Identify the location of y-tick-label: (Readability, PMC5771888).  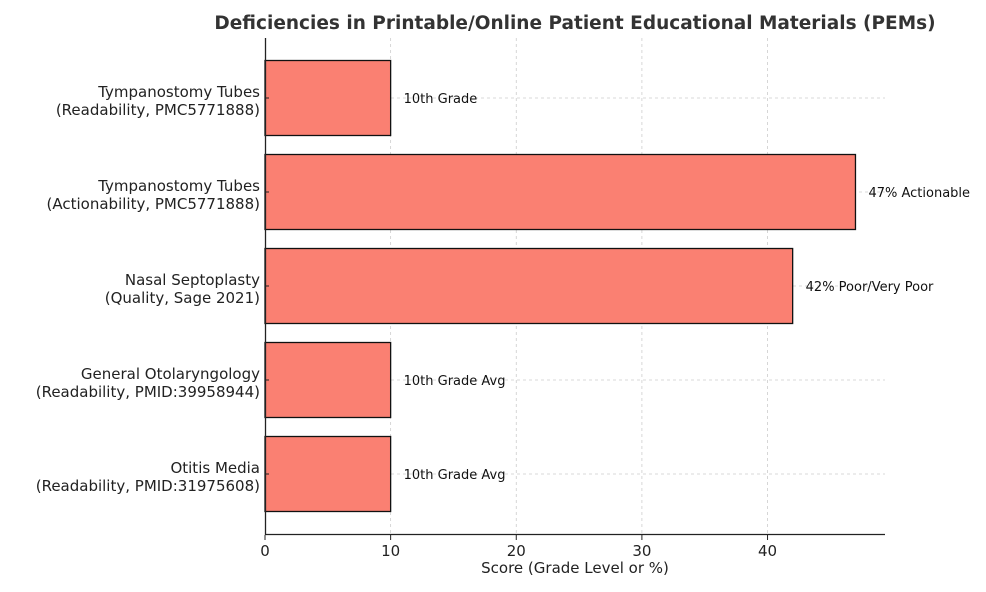
(158, 110).